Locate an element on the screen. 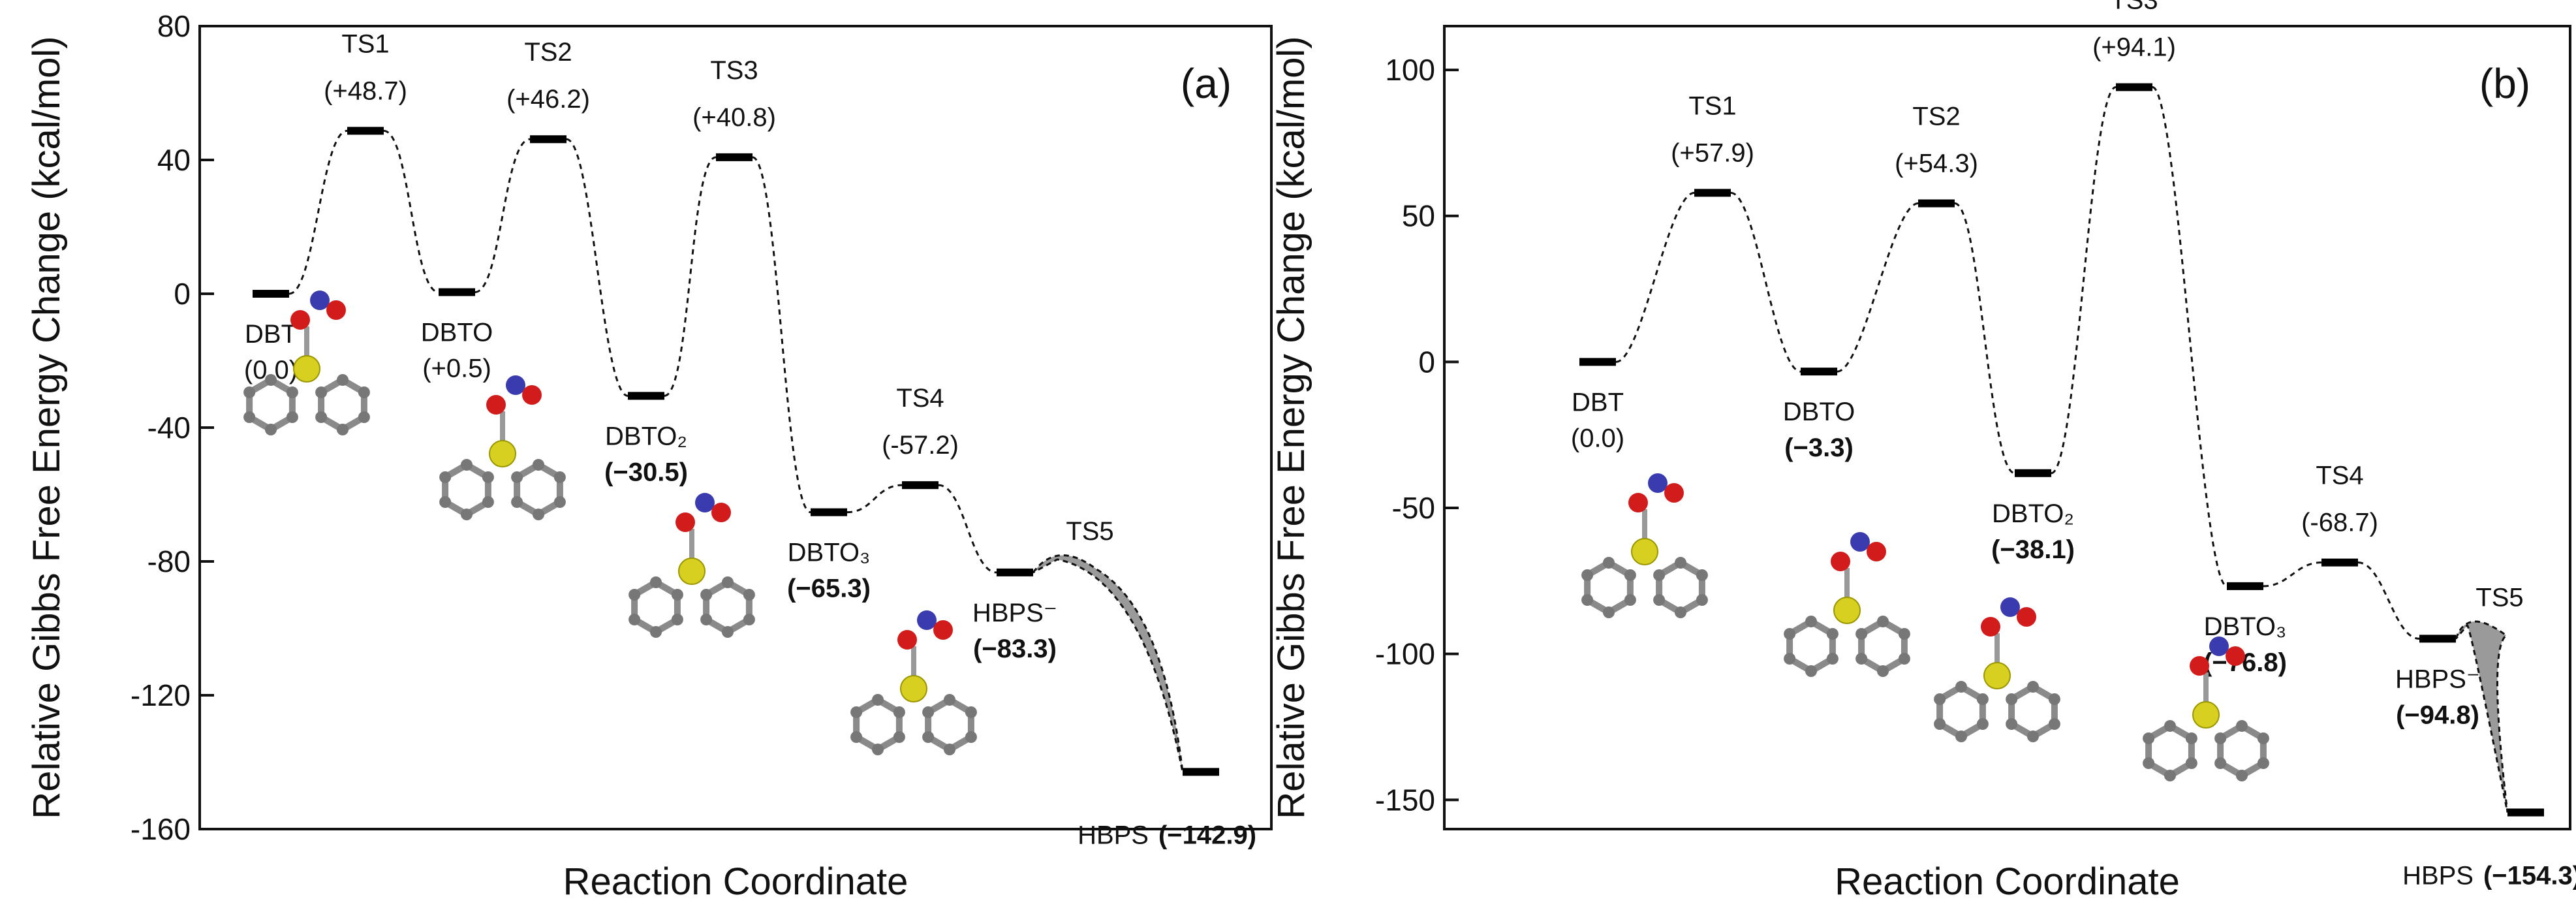 This screenshot has width=2576, height=912. state-energy: (−65.3) is located at coordinates (829, 588).